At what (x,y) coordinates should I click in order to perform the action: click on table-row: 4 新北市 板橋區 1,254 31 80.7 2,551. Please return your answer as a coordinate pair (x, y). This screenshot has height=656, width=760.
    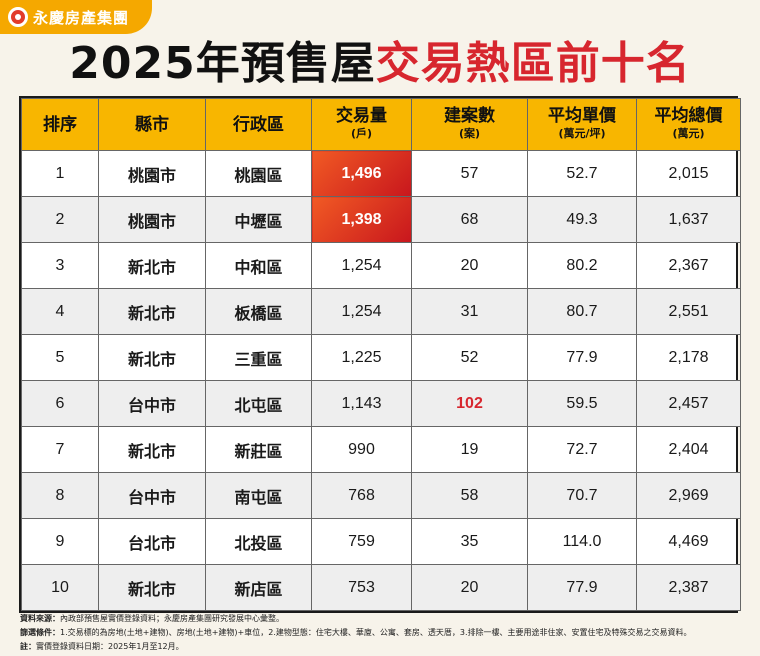
    Looking at the image, I should click on (381, 311).